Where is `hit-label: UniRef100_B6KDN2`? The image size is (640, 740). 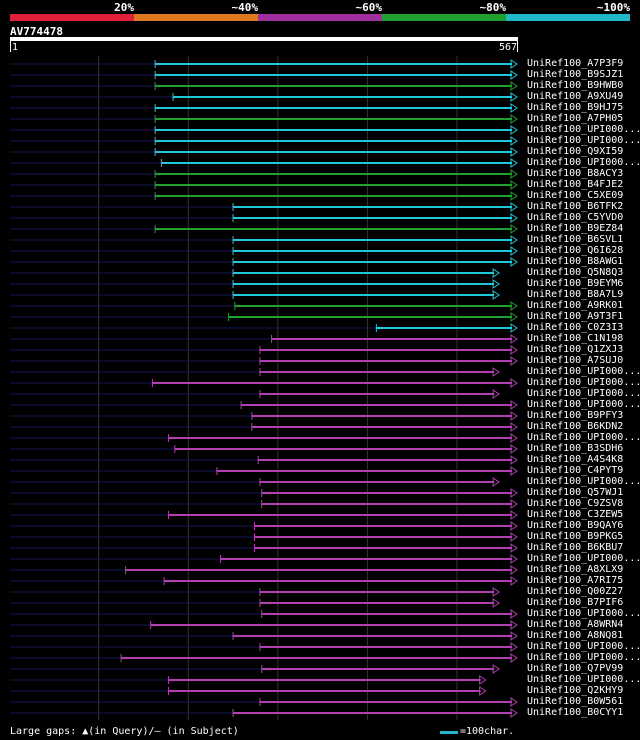
hit-label: UniRef100_B6KDN2 is located at coordinates (575, 426).